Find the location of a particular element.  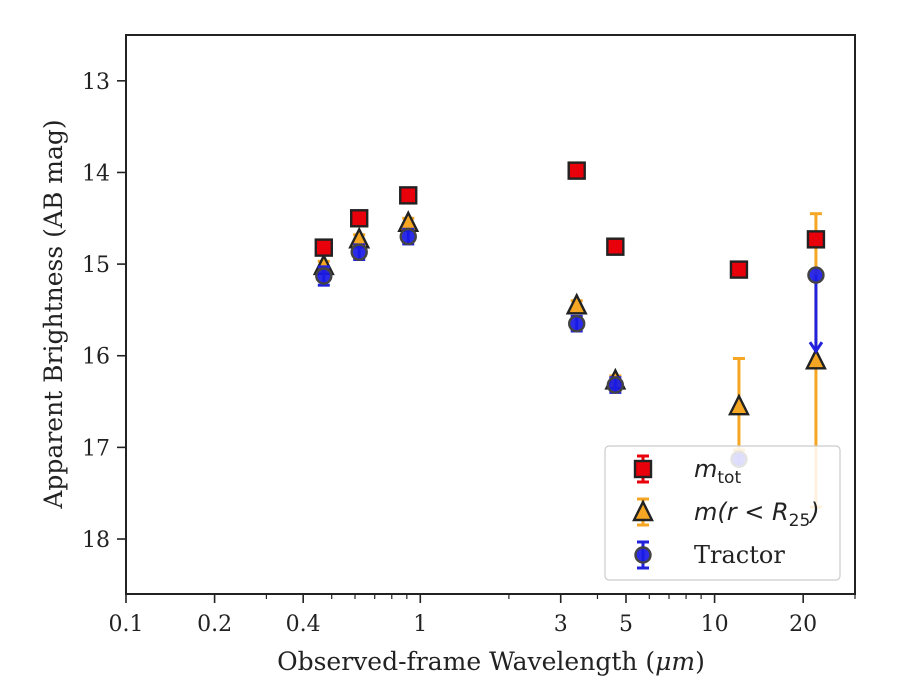

y-tick-label: 18 is located at coordinates (96, 540).